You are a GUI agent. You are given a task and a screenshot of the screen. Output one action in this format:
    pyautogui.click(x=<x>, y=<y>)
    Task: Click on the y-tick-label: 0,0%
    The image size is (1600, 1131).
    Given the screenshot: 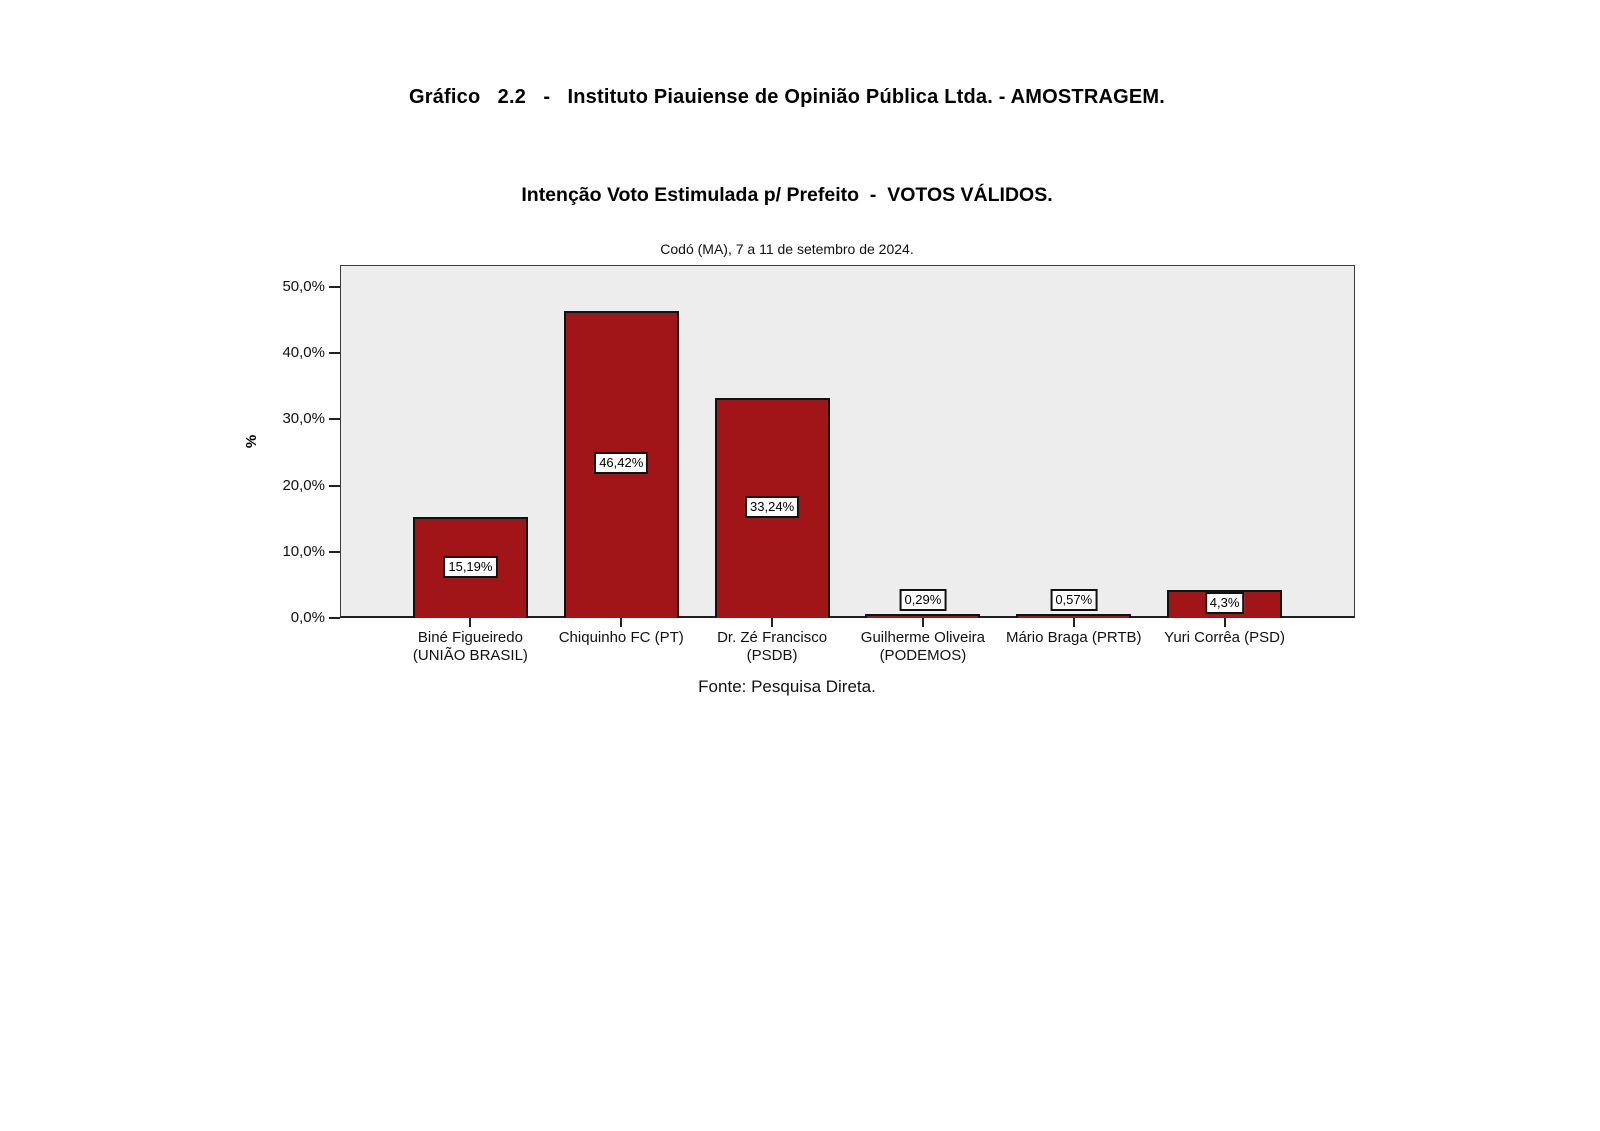 What is the action you would take?
    pyautogui.click(x=307, y=617)
    